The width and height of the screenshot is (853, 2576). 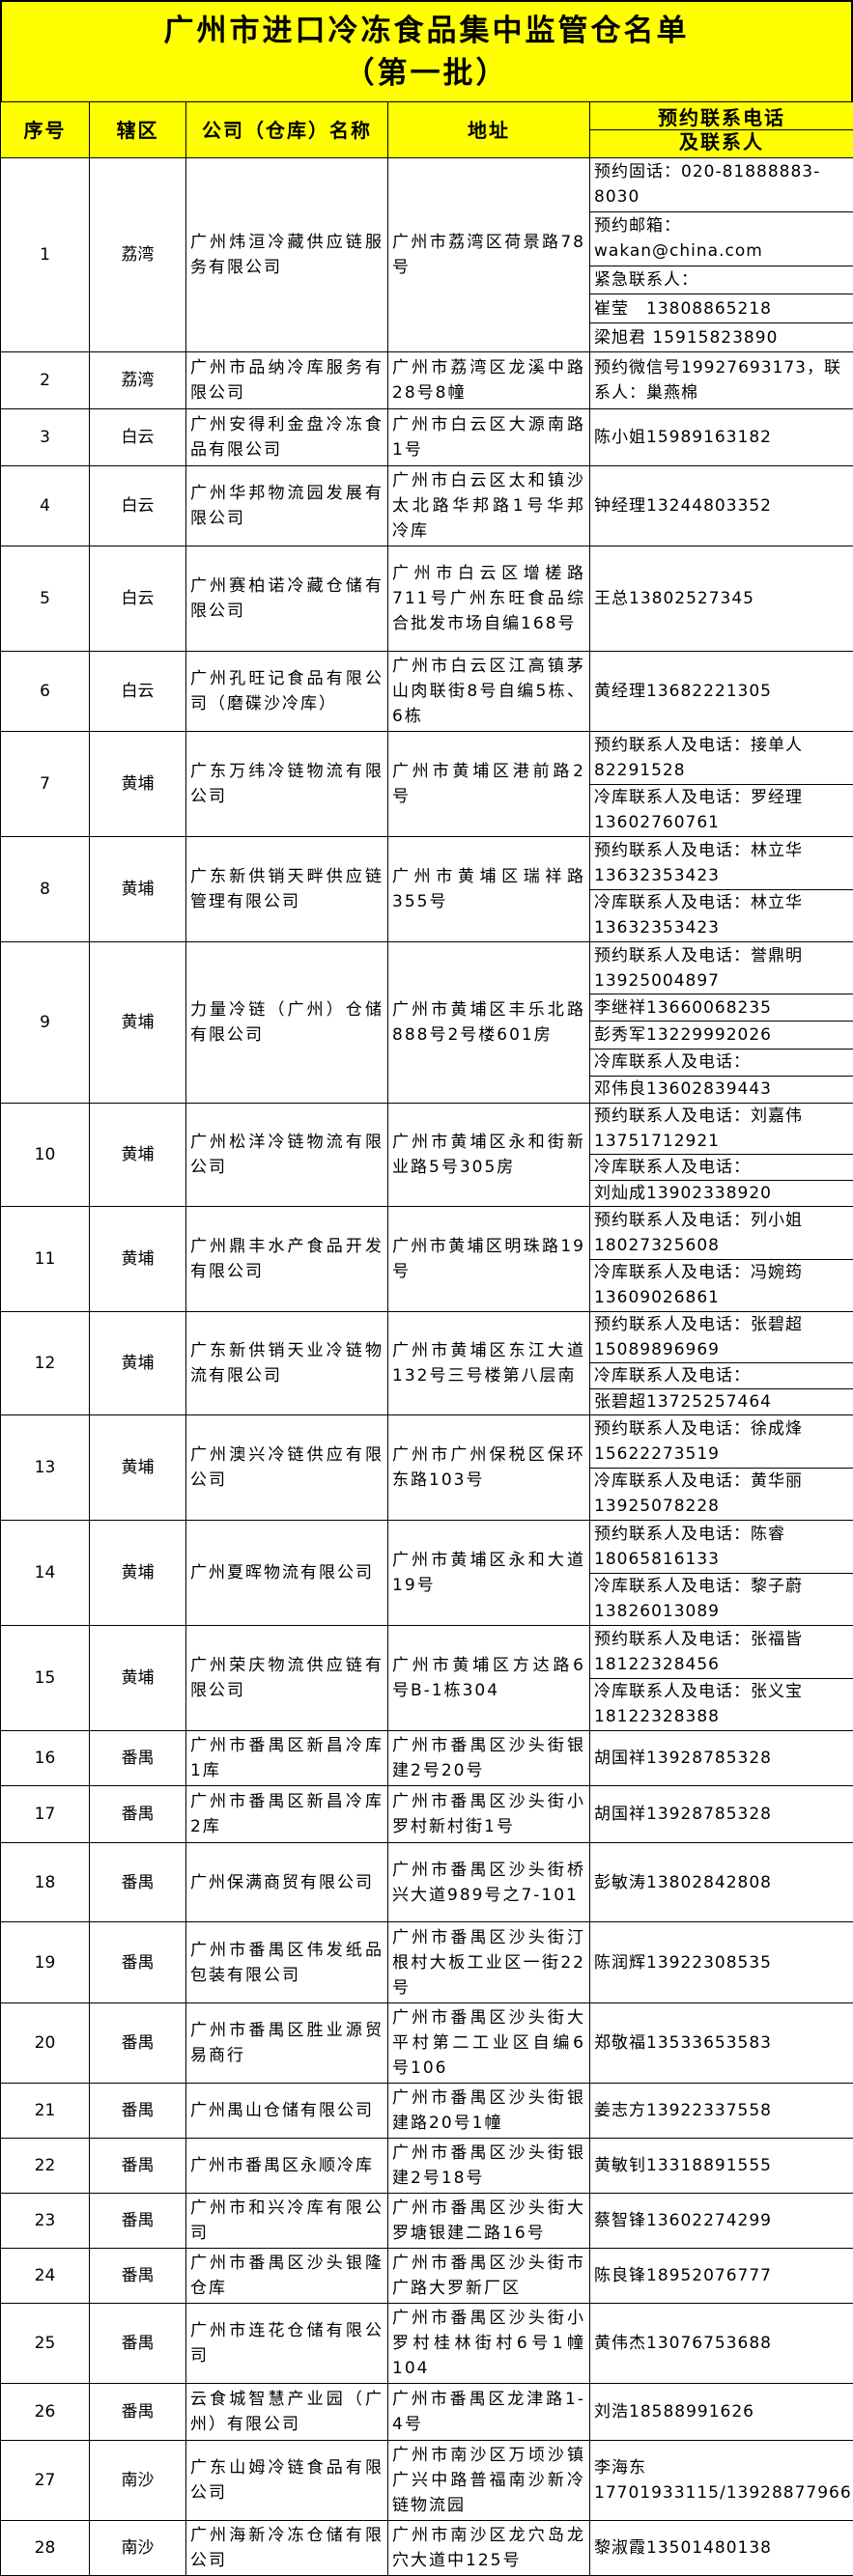 What do you see at coordinates (287, 2276) in the screenshot?
I see `cell-name: 广州市番禺区沙头银隆仓库` at bounding box center [287, 2276].